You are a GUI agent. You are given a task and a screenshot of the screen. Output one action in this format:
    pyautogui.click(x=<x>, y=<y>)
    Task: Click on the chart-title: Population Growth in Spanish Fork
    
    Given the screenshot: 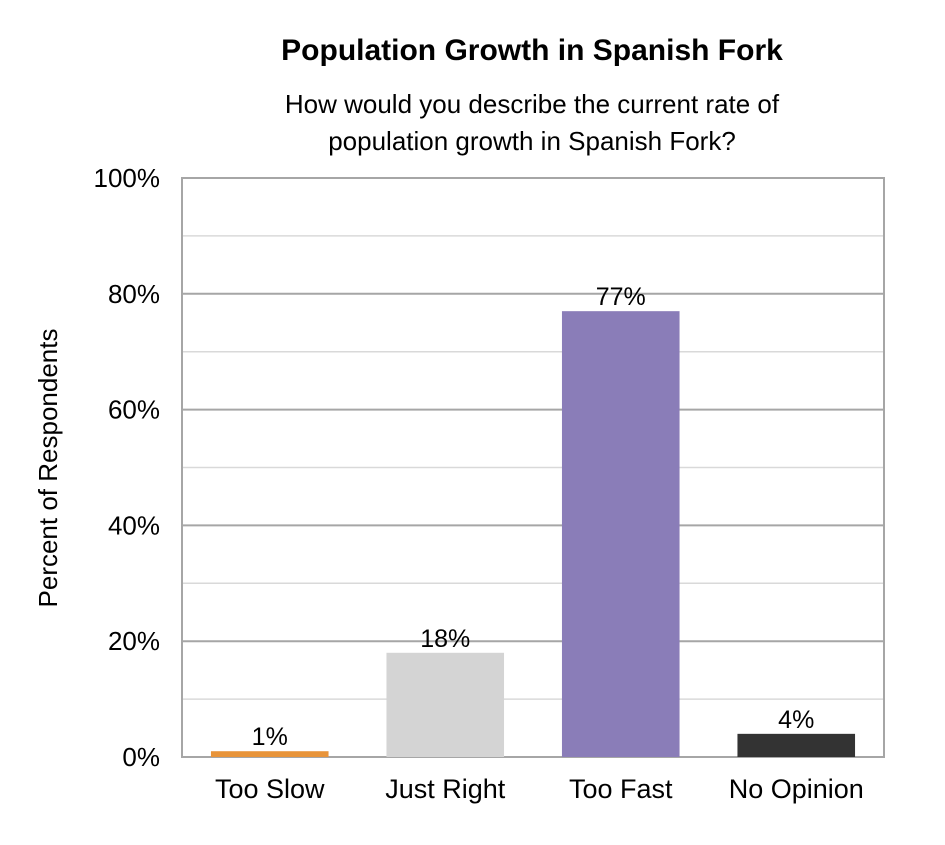 What is the action you would take?
    pyautogui.click(x=532, y=50)
    